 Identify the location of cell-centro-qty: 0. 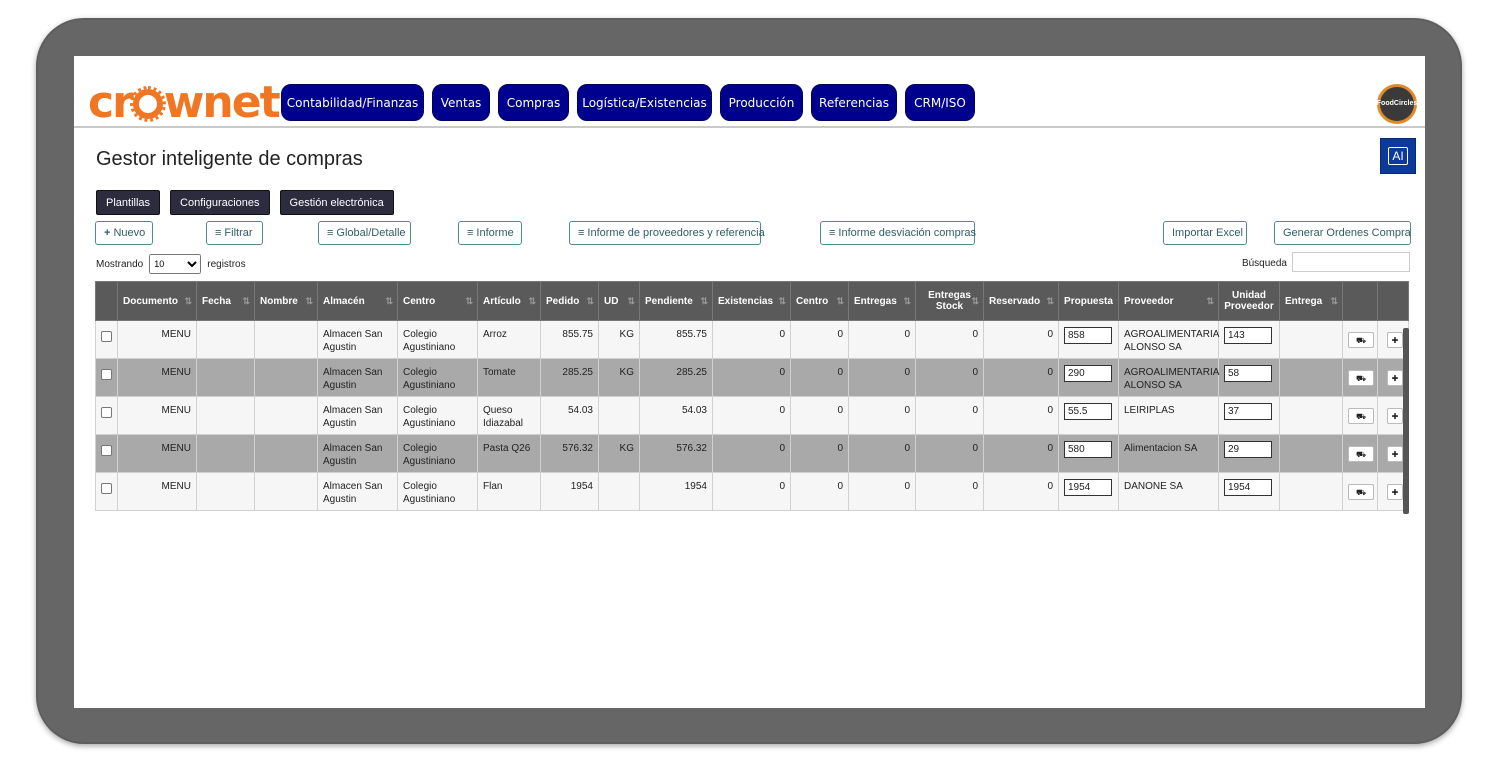
(819, 339).